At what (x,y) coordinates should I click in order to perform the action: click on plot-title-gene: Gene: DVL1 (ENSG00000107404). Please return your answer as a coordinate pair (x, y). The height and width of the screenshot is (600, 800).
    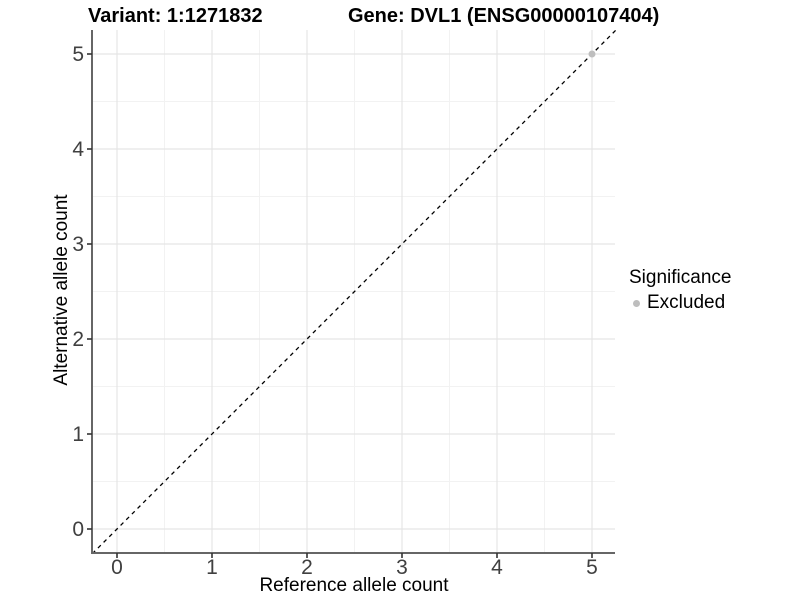
    Looking at the image, I should click on (504, 16).